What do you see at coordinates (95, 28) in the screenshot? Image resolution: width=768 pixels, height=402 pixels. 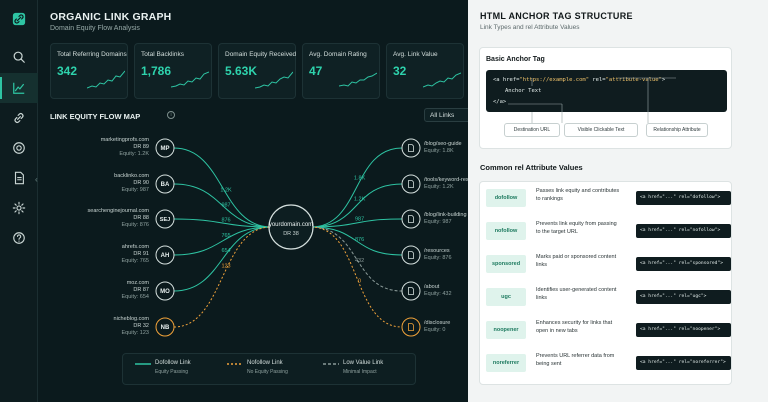 I see `page-subtitle: Domain Equity Flow Analysis` at bounding box center [95, 28].